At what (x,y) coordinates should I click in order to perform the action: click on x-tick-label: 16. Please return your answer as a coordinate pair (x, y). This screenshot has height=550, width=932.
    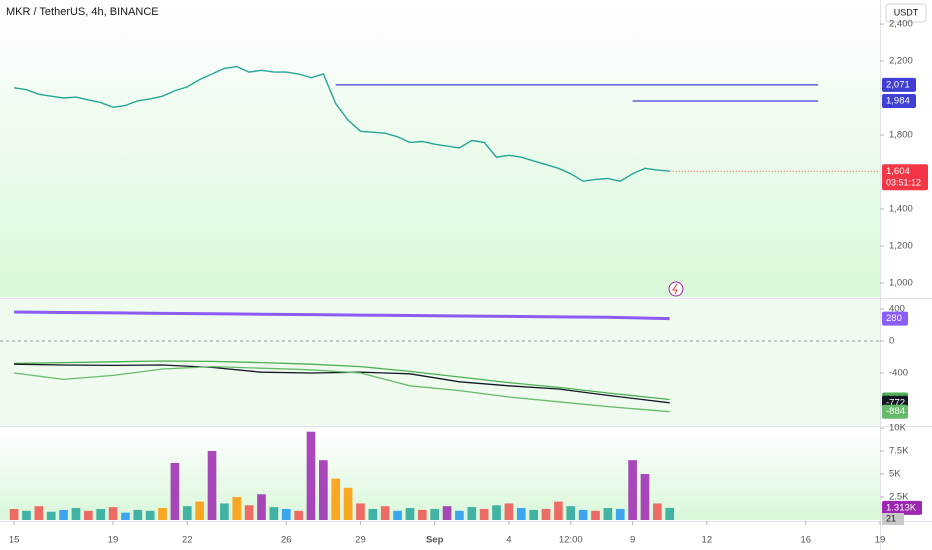
    Looking at the image, I should click on (805, 540).